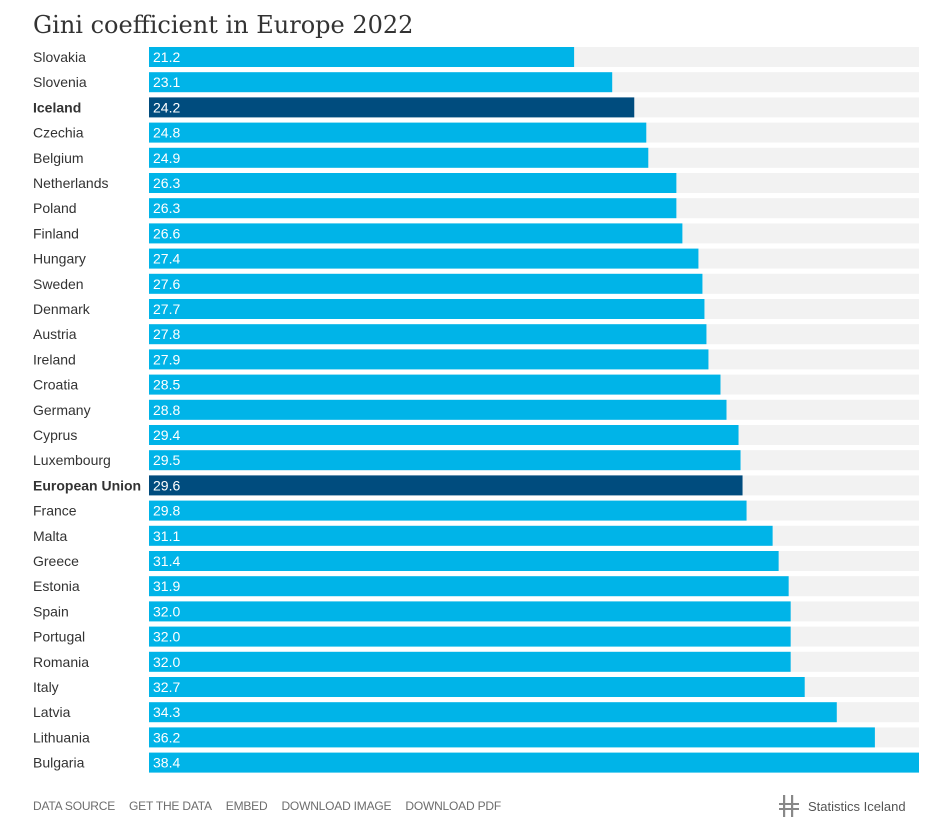  What do you see at coordinates (166, 611) in the screenshot?
I see `value-label-spain: 32.0` at bounding box center [166, 611].